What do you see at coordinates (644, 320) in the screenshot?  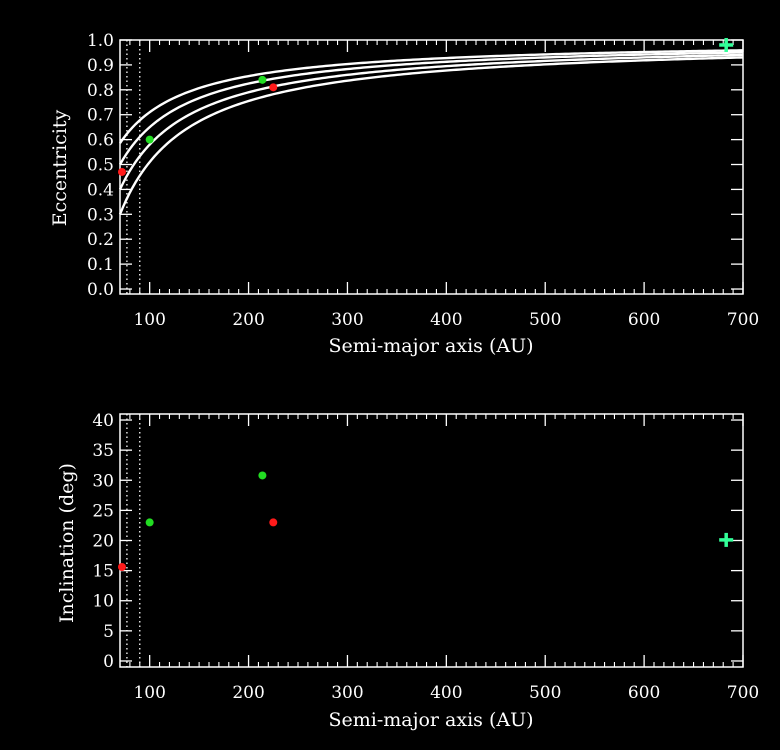 I see `eccentricity-x-tick-label: 600` at bounding box center [644, 320].